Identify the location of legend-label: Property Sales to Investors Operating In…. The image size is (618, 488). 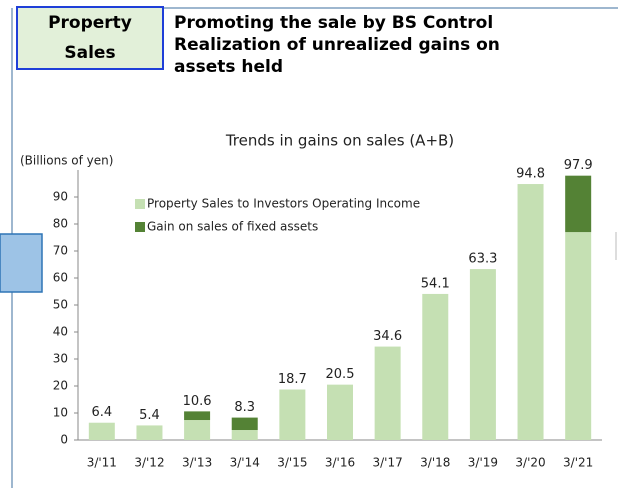
(283, 204).